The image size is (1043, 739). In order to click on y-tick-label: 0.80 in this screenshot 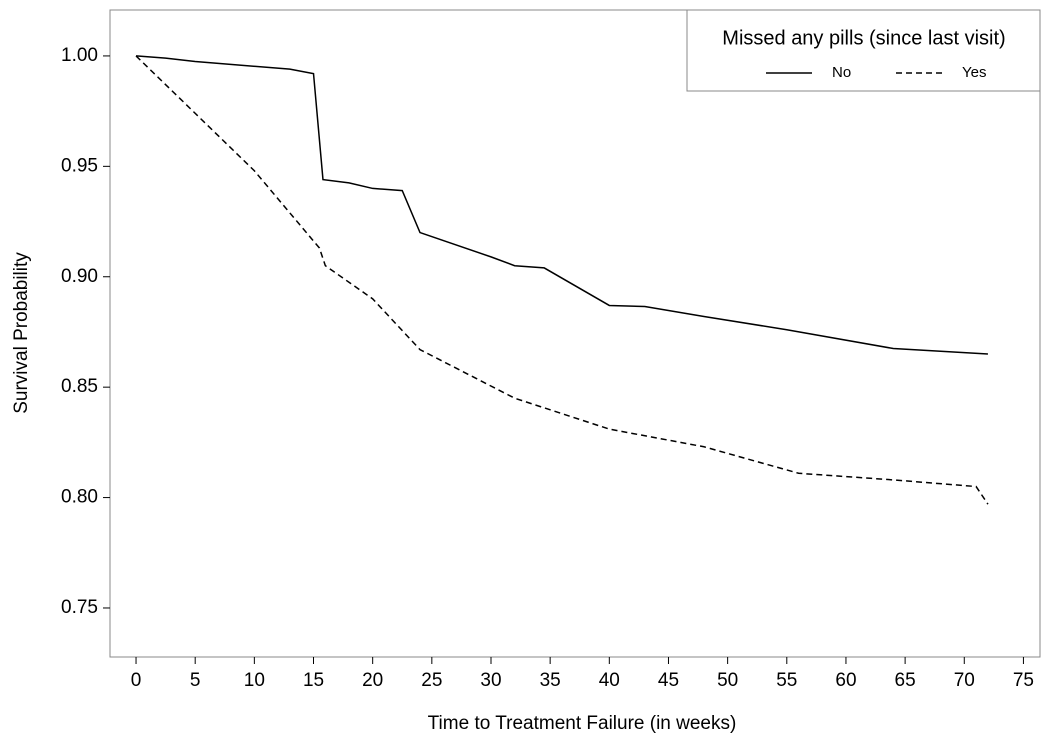, I will do `click(79, 497)`.